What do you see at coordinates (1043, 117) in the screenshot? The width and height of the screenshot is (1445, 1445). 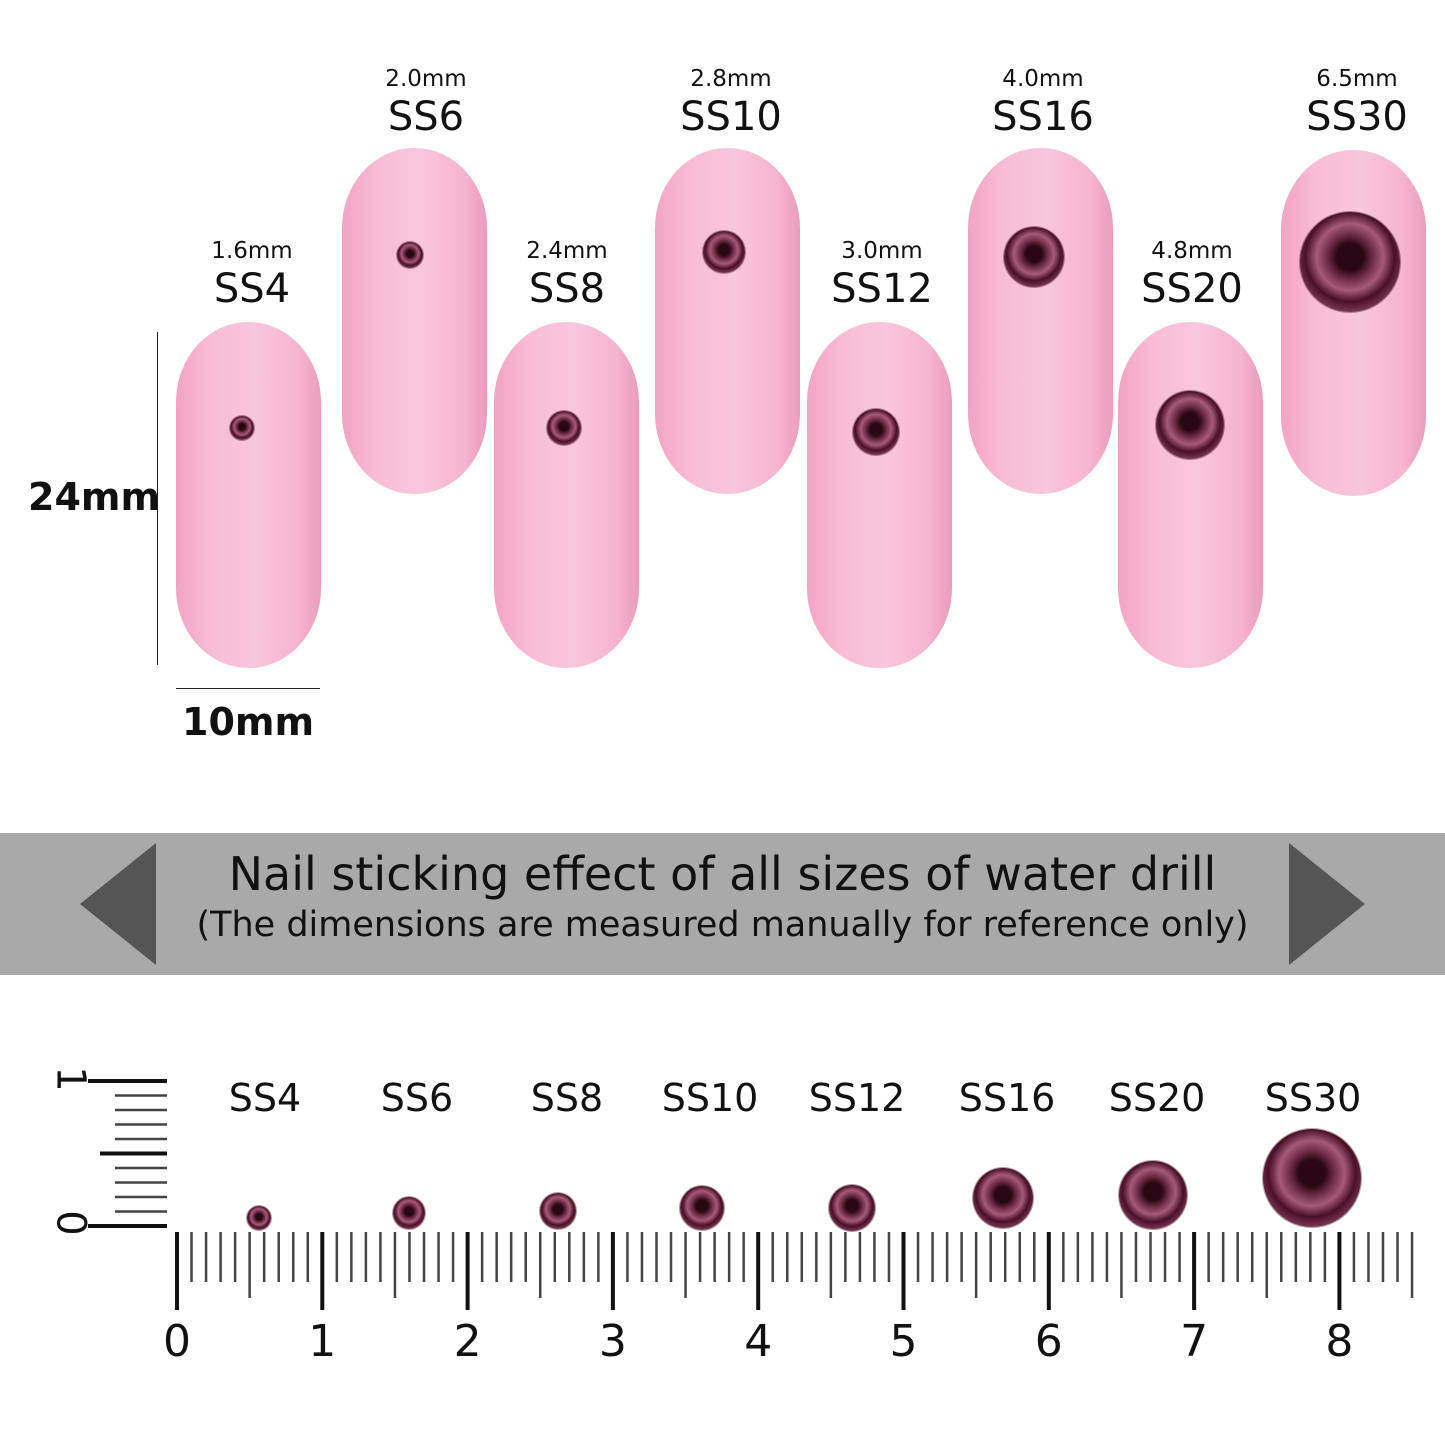 I see `size-code-label: SS16` at bounding box center [1043, 117].